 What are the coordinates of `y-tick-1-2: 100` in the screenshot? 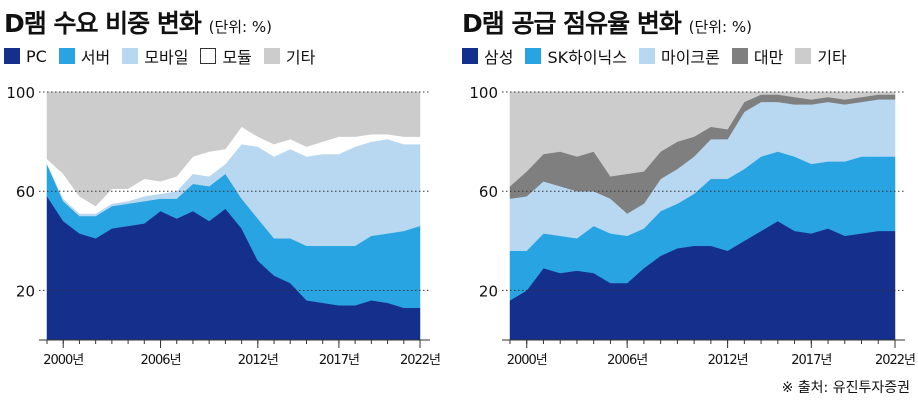 It's located at (483, 93).